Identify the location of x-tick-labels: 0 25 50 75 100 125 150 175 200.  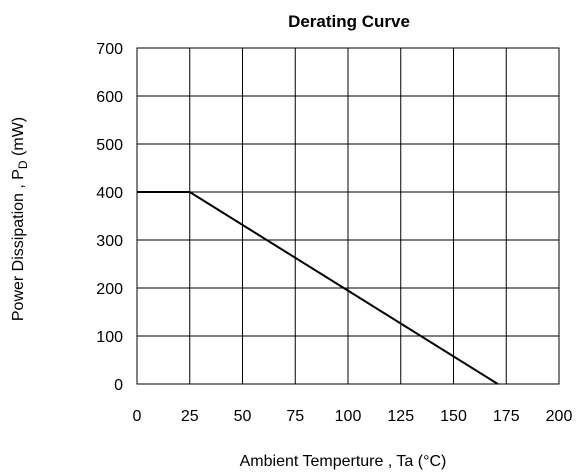
(353, 416).